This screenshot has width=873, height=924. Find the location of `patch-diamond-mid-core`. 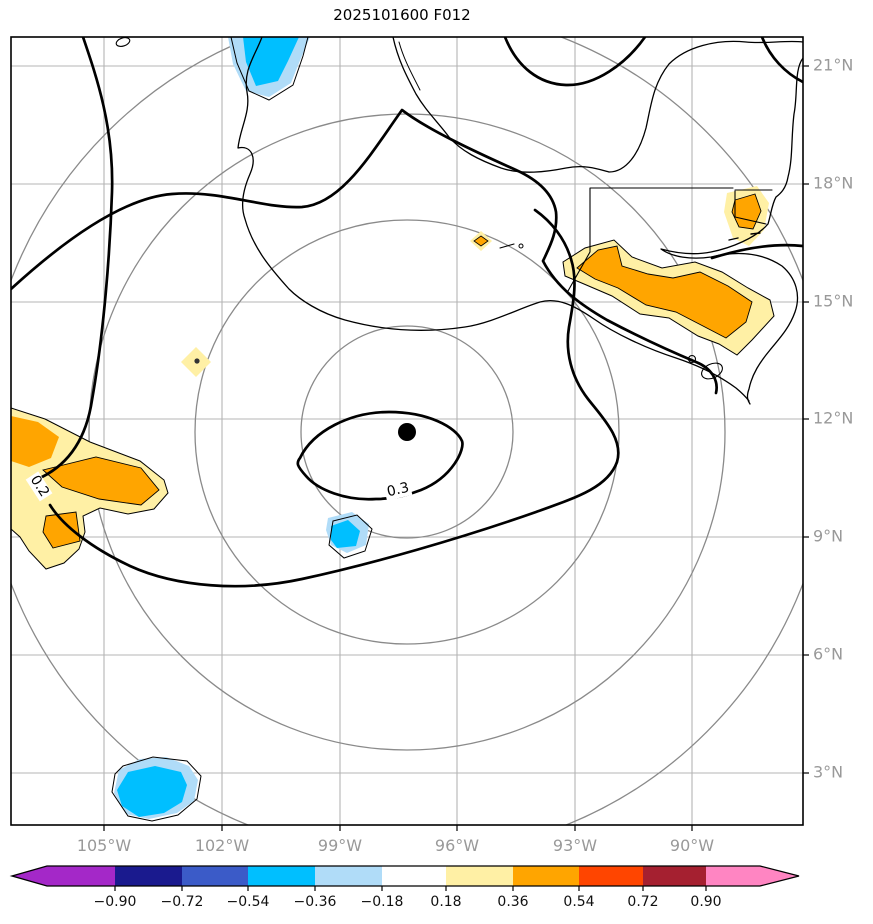

patch-diamond-mid-core is located at coordinates (481, 241).